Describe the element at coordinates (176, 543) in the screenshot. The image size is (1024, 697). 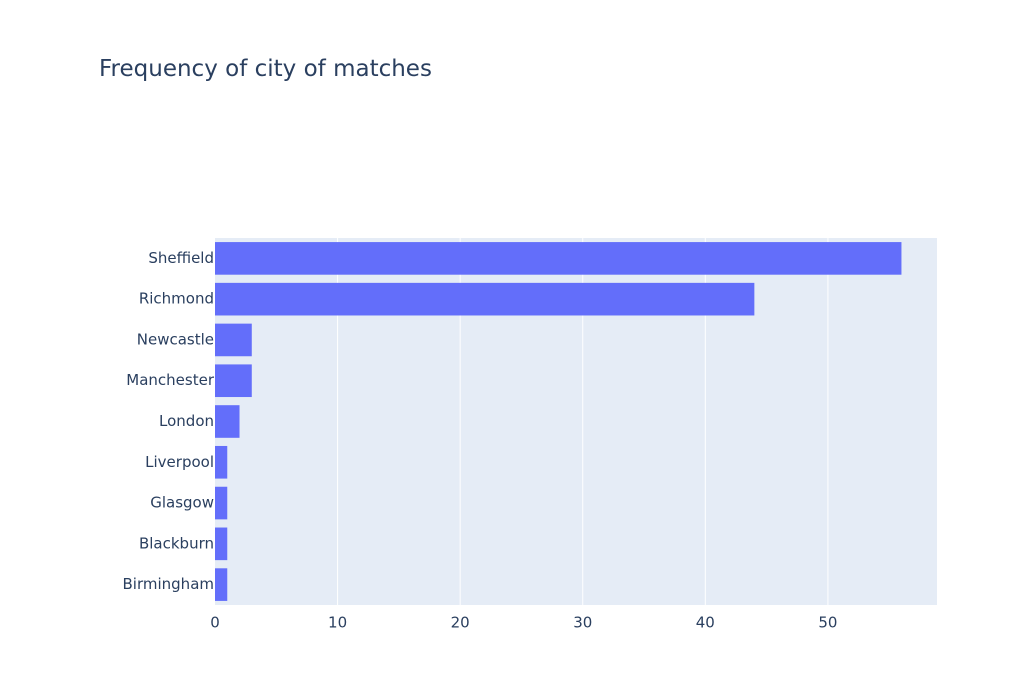
I see `y-tick-label: Blackburn` at that location.